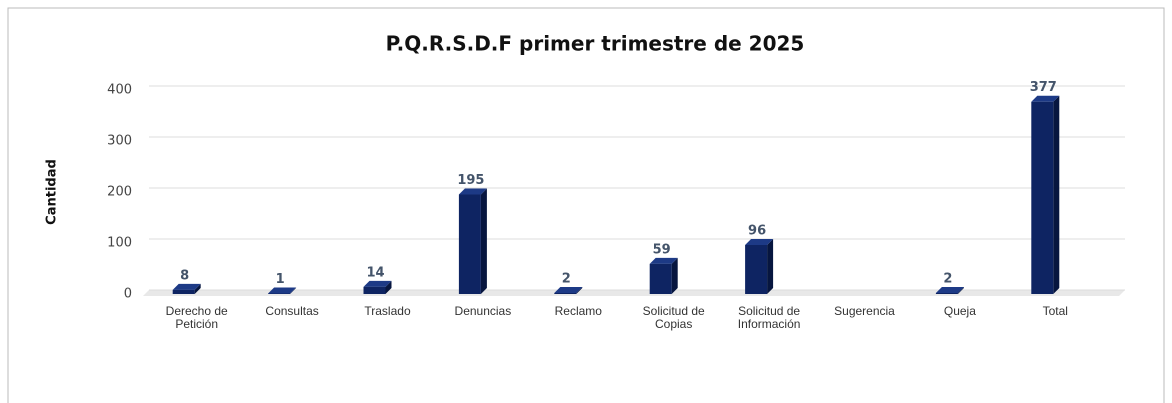 This screenshot has height=403, width=1172. Describe the element at coordinates (578, 311) in the screenshot. I see `x-tick-label: Reclamo` at that location.